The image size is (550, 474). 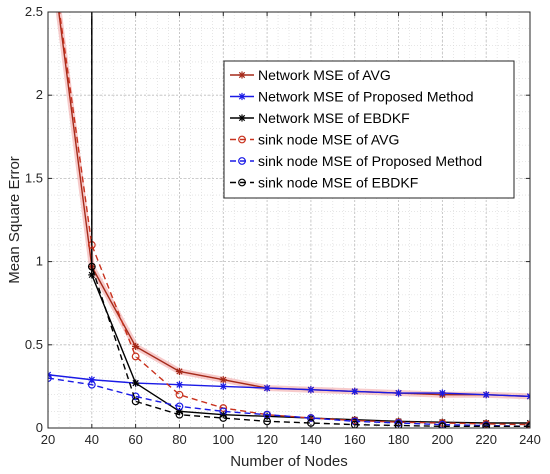 What do you see at coordinates (291, 439) in the screenshot?
I see `x-tick-labels: 20 40 60 80 100 120 140 160 180 200 220 240` at bounding box center [291, 439].